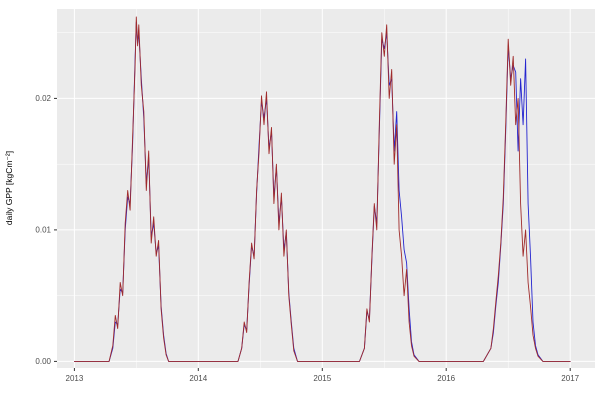 The width and height of the screenshot is (600, 400). Describe the element at coordinates (43, 98) in the screenshot. I see `y-tick-label: 0.02` at that location.